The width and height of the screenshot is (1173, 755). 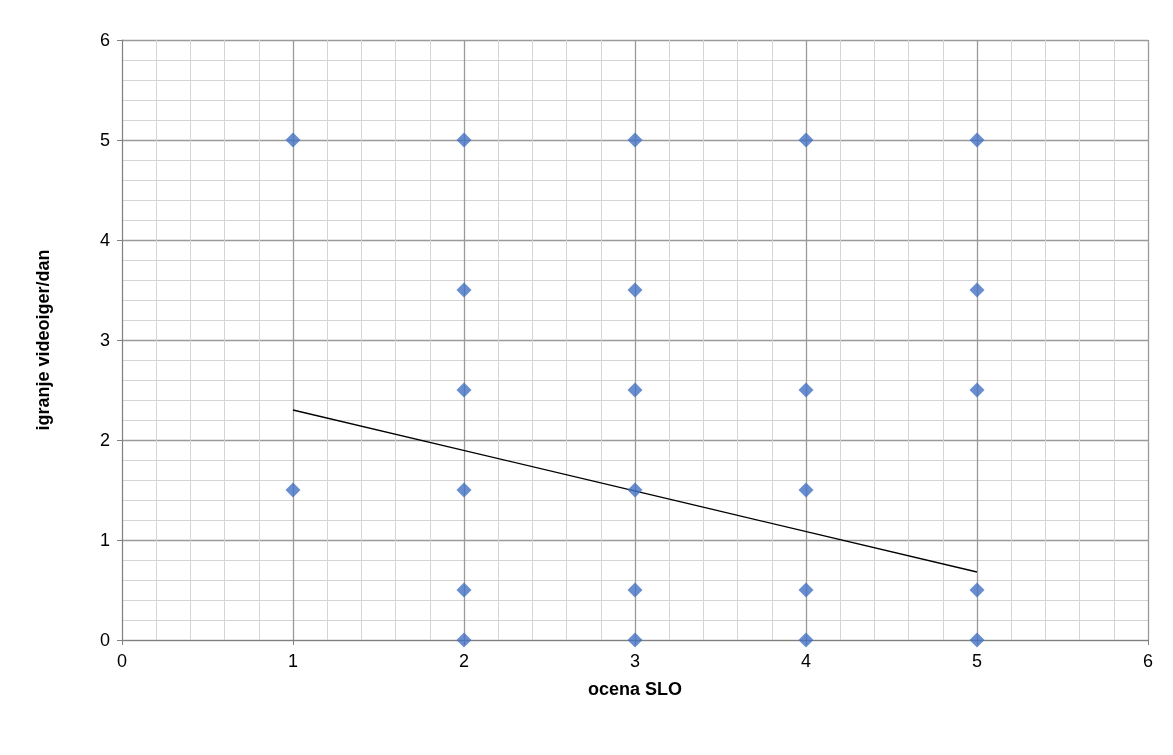 What do you see at coordinates (104, 140) in the screenshot?
I see `y-tick-label: 5` at bounding box center [104, 140].